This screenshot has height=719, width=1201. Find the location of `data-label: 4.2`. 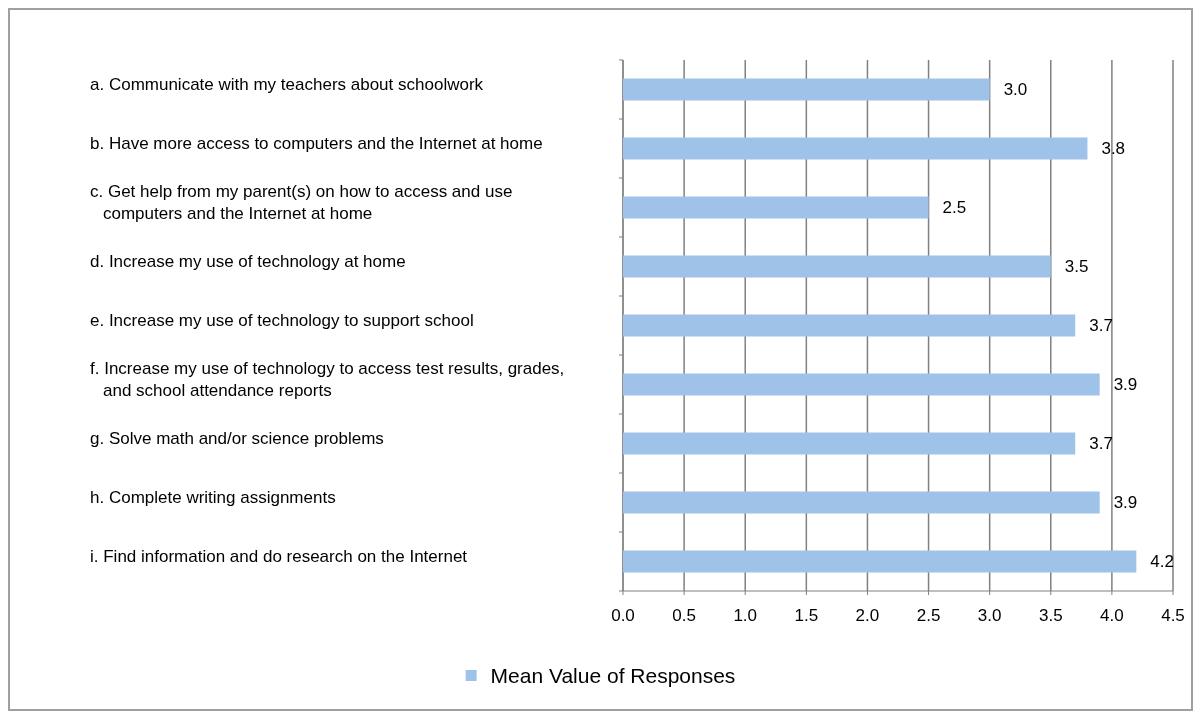

data-label: 4.2 is located at coordinates (1162, 562).